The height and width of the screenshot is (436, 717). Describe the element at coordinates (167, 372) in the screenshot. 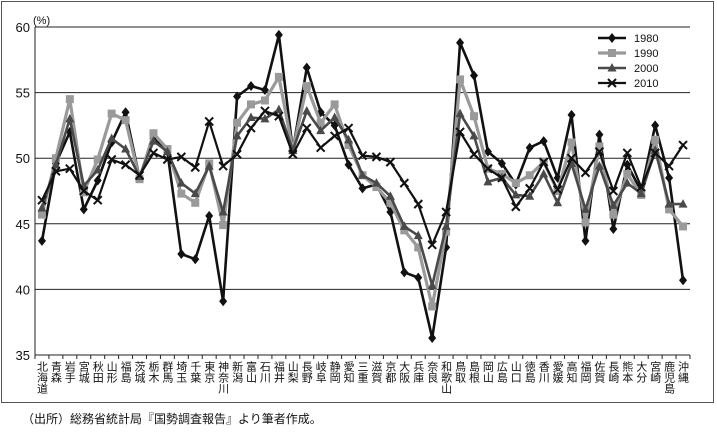

I see `x-tick-label: 群馬` at that location.